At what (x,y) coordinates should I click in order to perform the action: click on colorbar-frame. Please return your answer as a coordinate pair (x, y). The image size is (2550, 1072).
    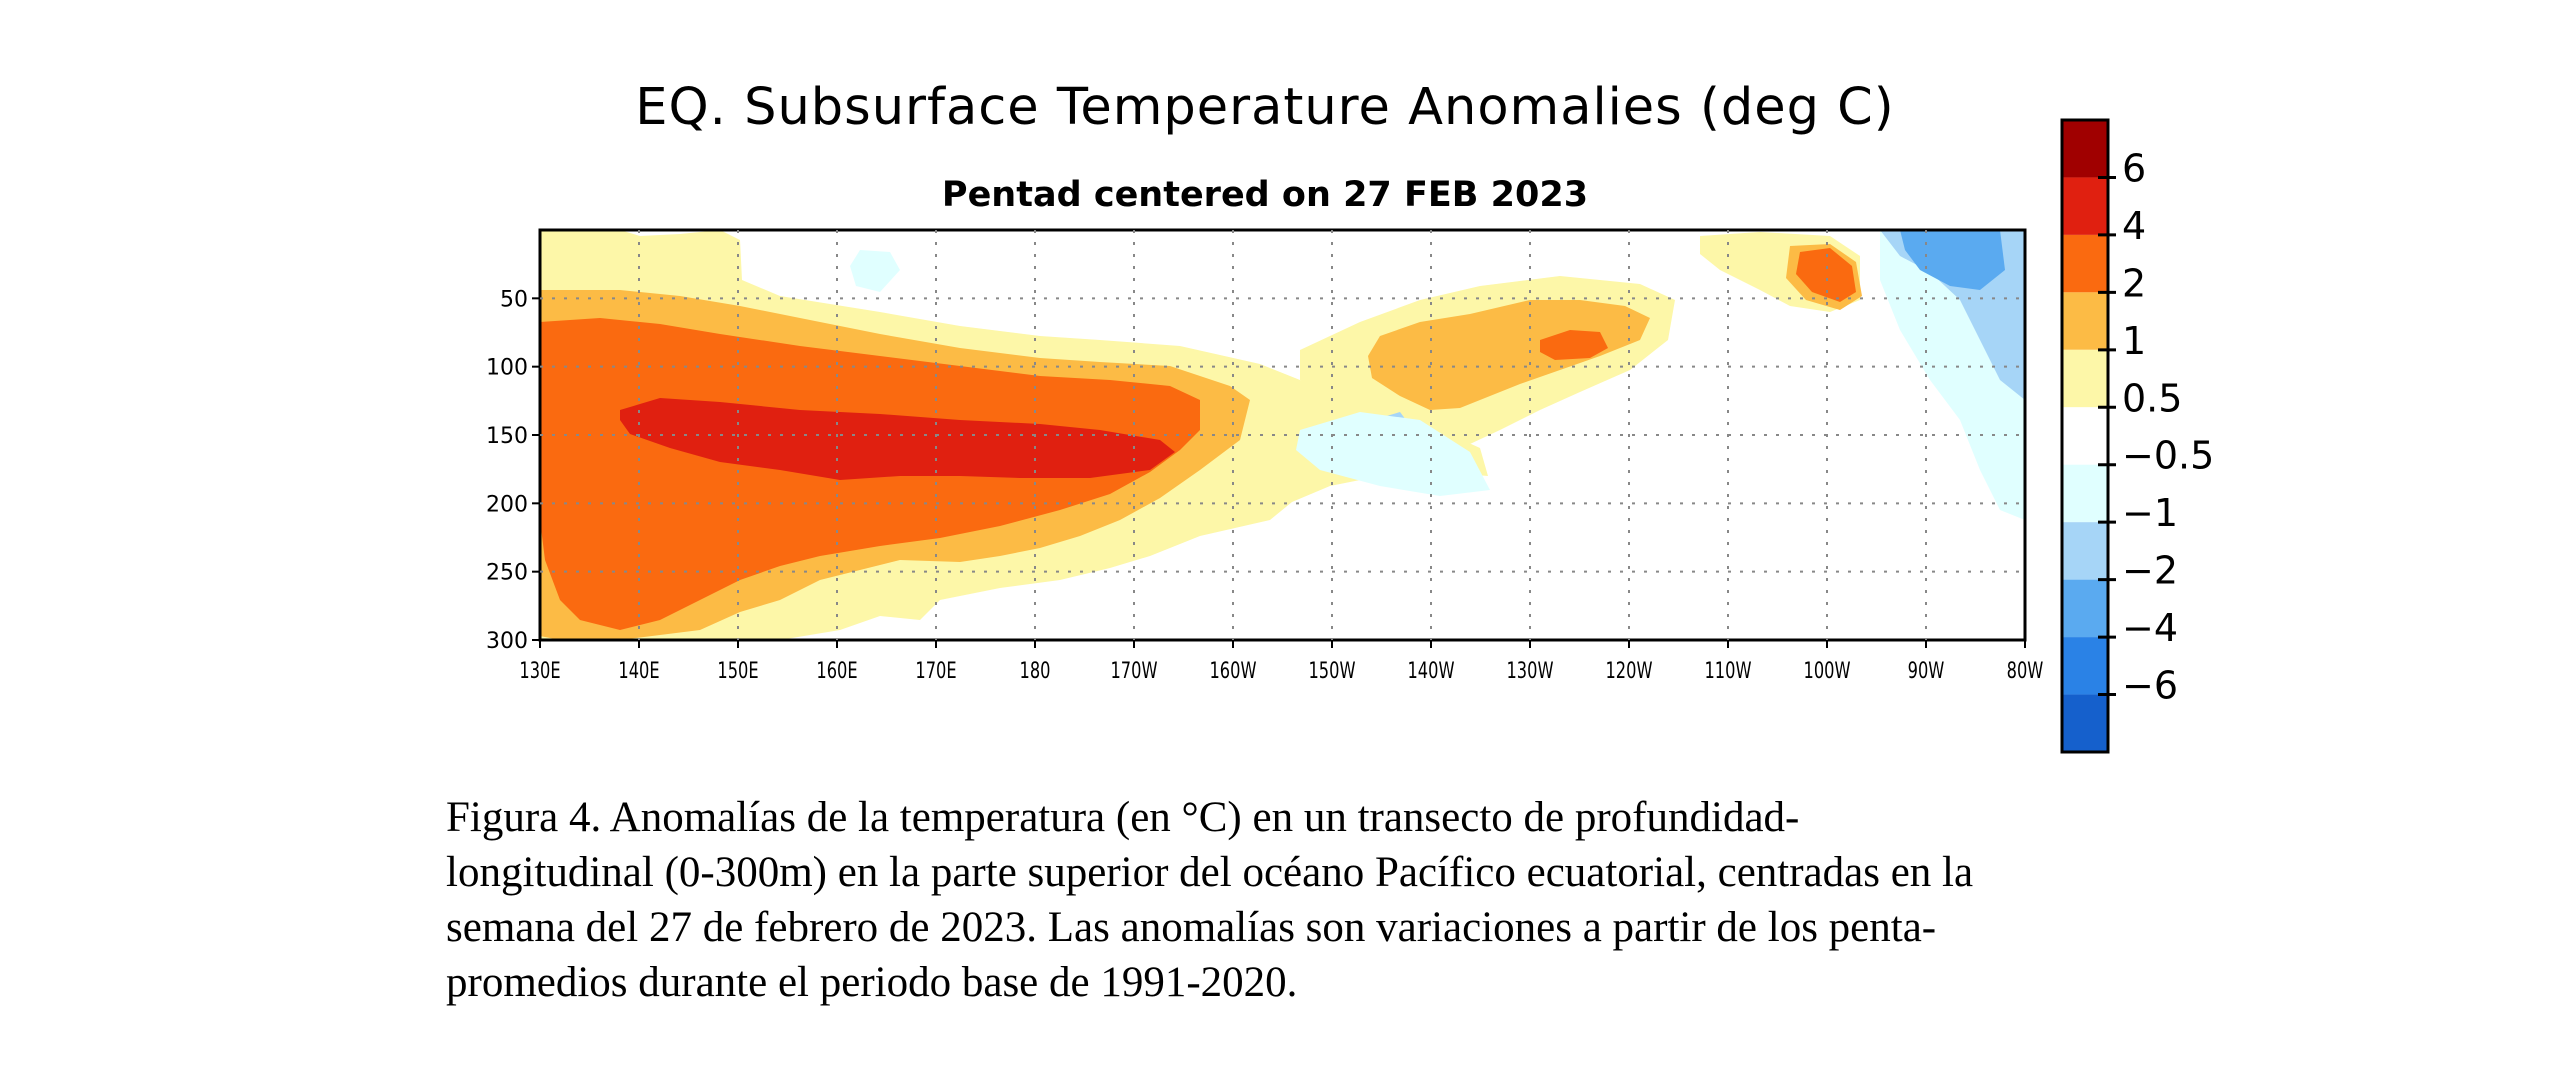
    Looking at the image, I should click on (2085, 436).